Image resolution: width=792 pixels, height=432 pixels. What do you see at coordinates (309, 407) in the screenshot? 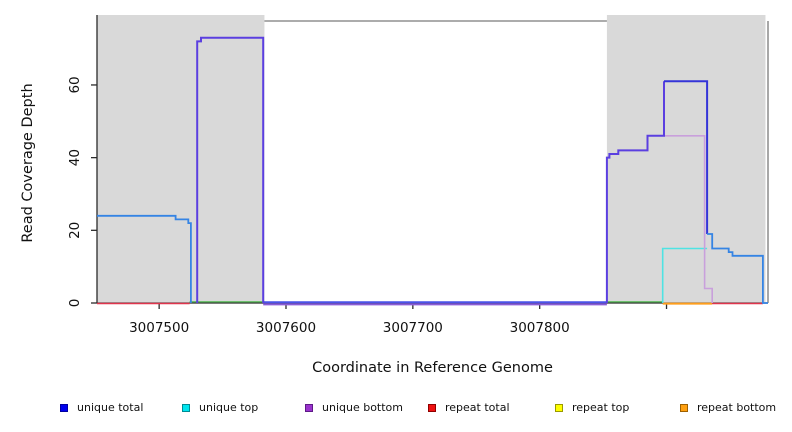
I see `legend-swatch-unique-bottom` at bounding box center [309, 407].